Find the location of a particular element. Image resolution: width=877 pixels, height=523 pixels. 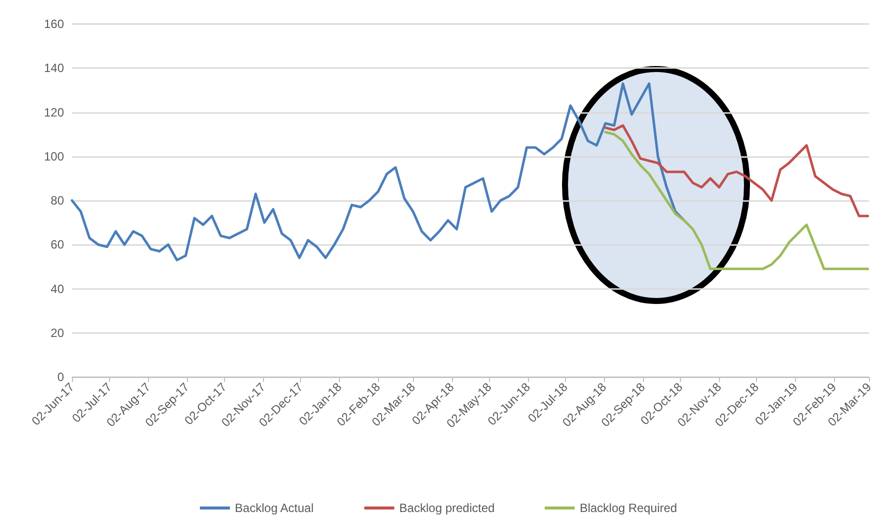

y-tick-label: 20 is located at coordinates (57, 333).